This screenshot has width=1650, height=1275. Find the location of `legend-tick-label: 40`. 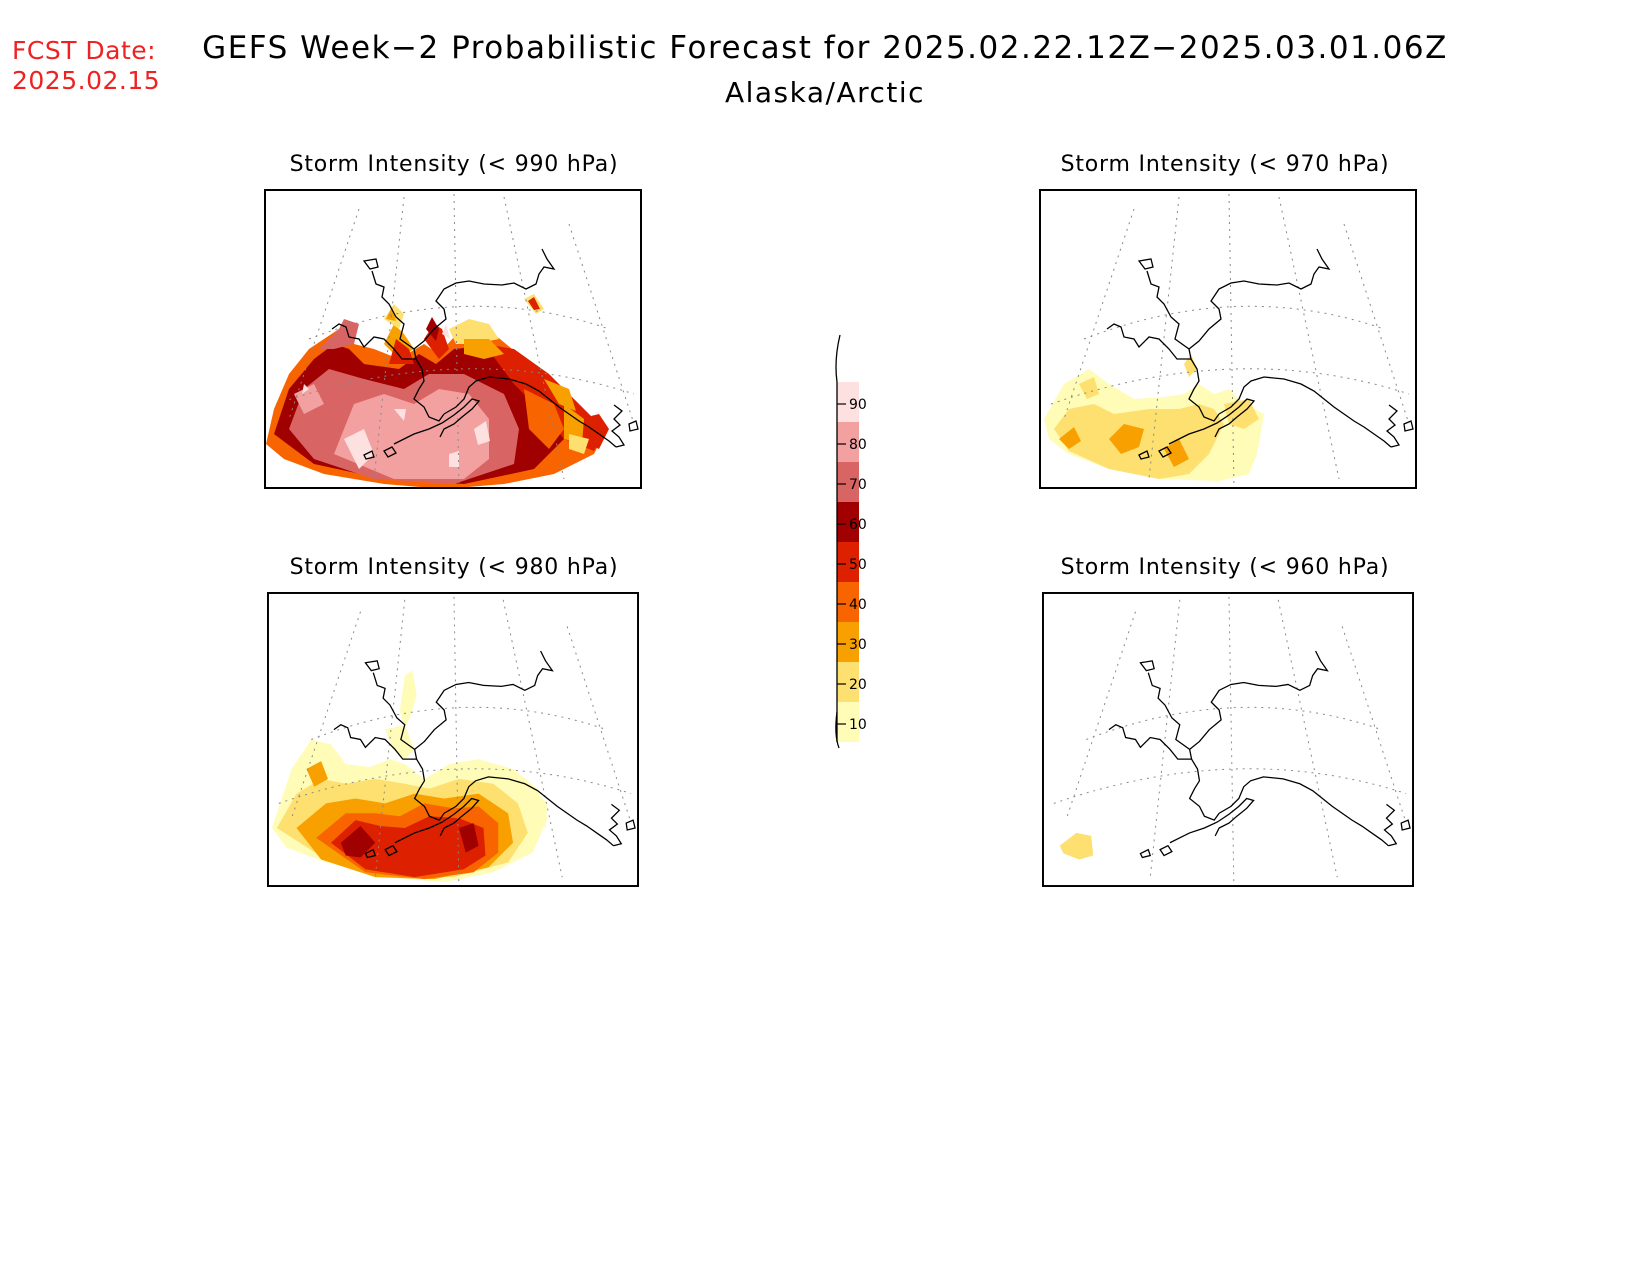

legend-tick-label: 40 is located at coordinates (858, 605).